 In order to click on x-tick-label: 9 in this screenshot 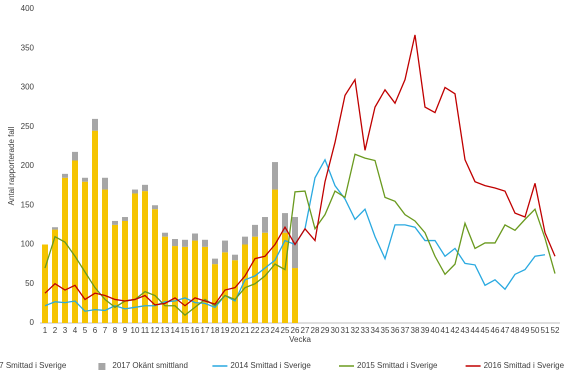, I will do `click(125, 330)`.